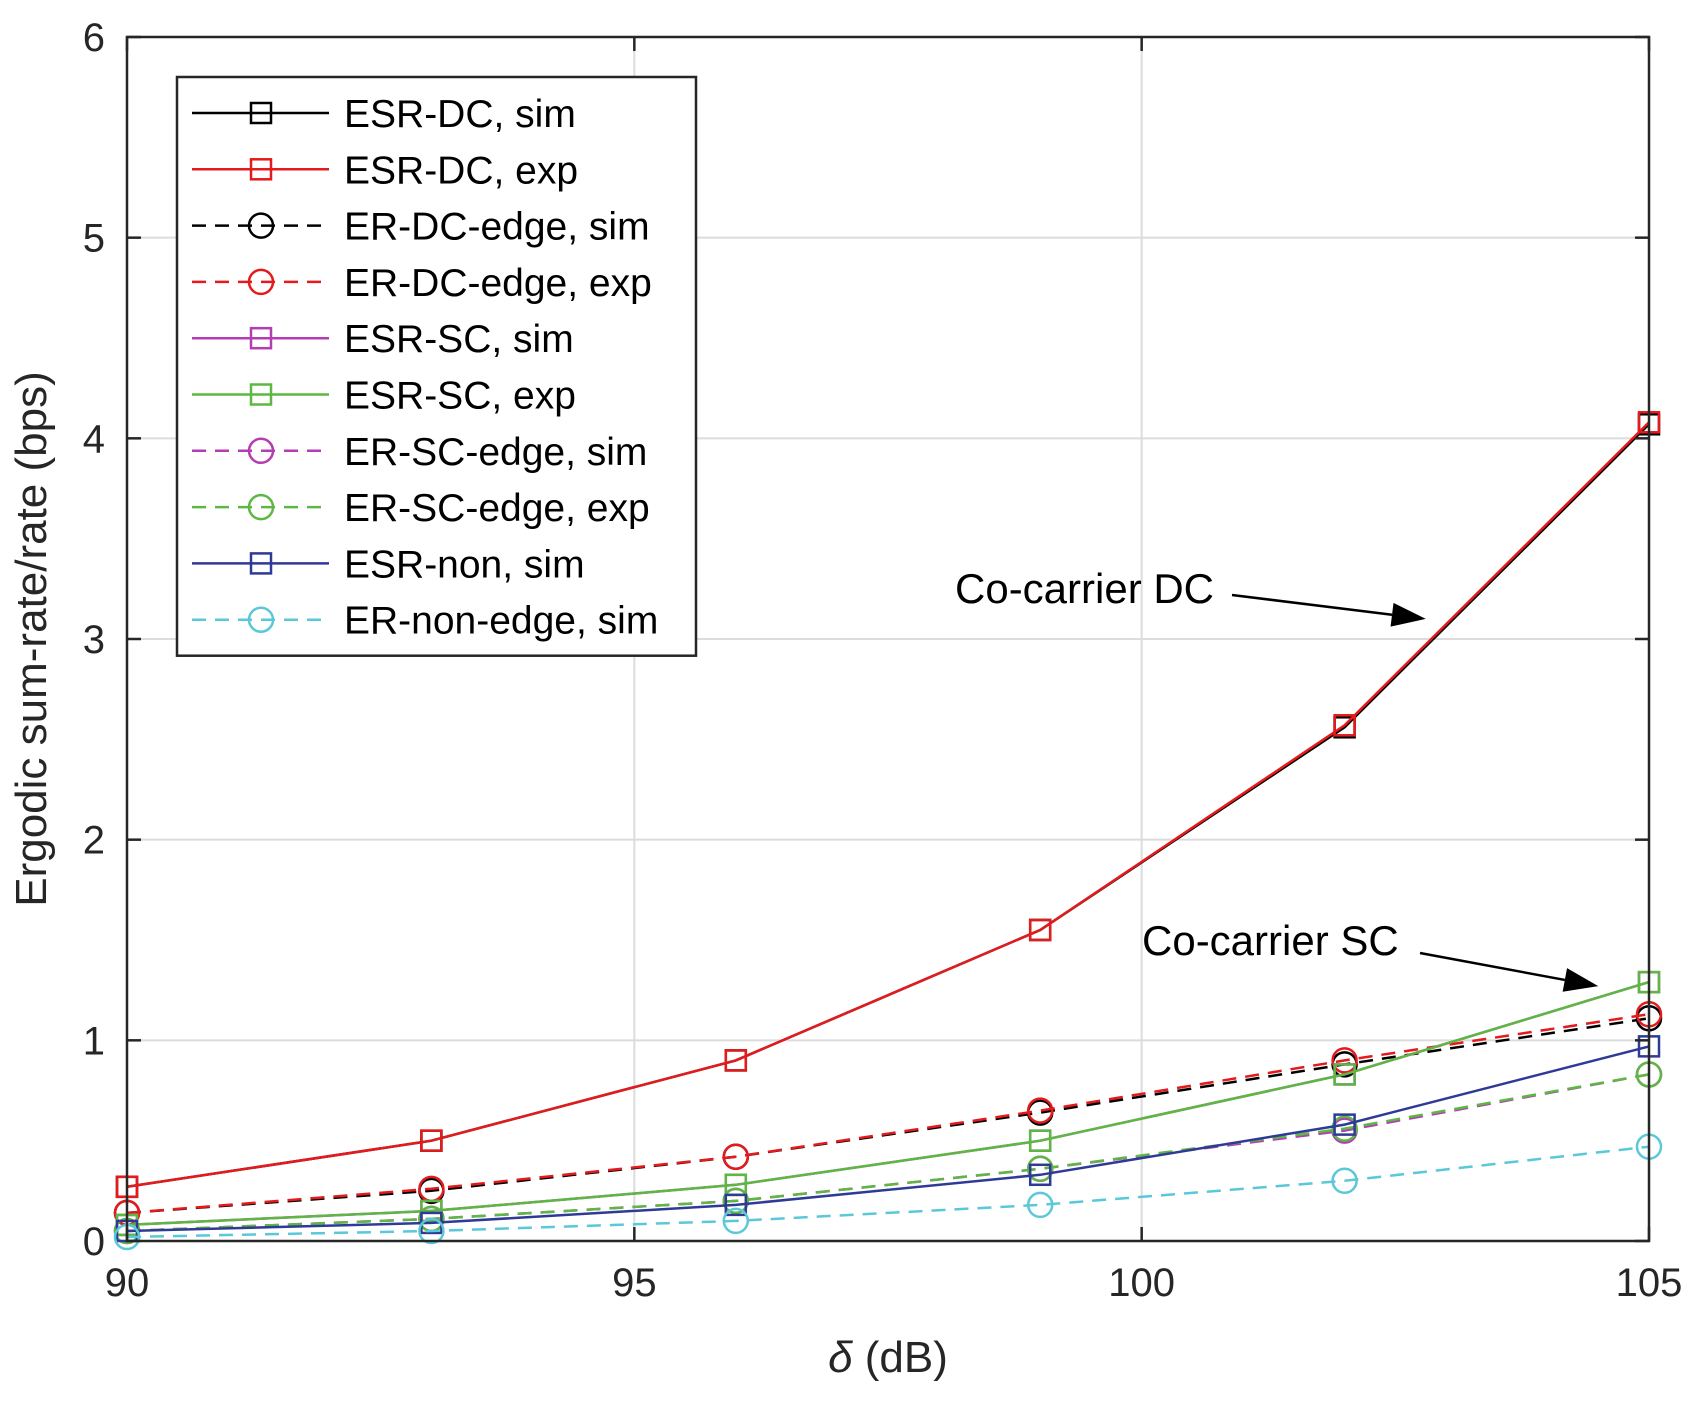 The height and width of the screenshot is (1402, 1696). Describe the element at coordinates (495, 452) in the screenshot. I see `legend-label: ER-SC-edge, sim` at that location.